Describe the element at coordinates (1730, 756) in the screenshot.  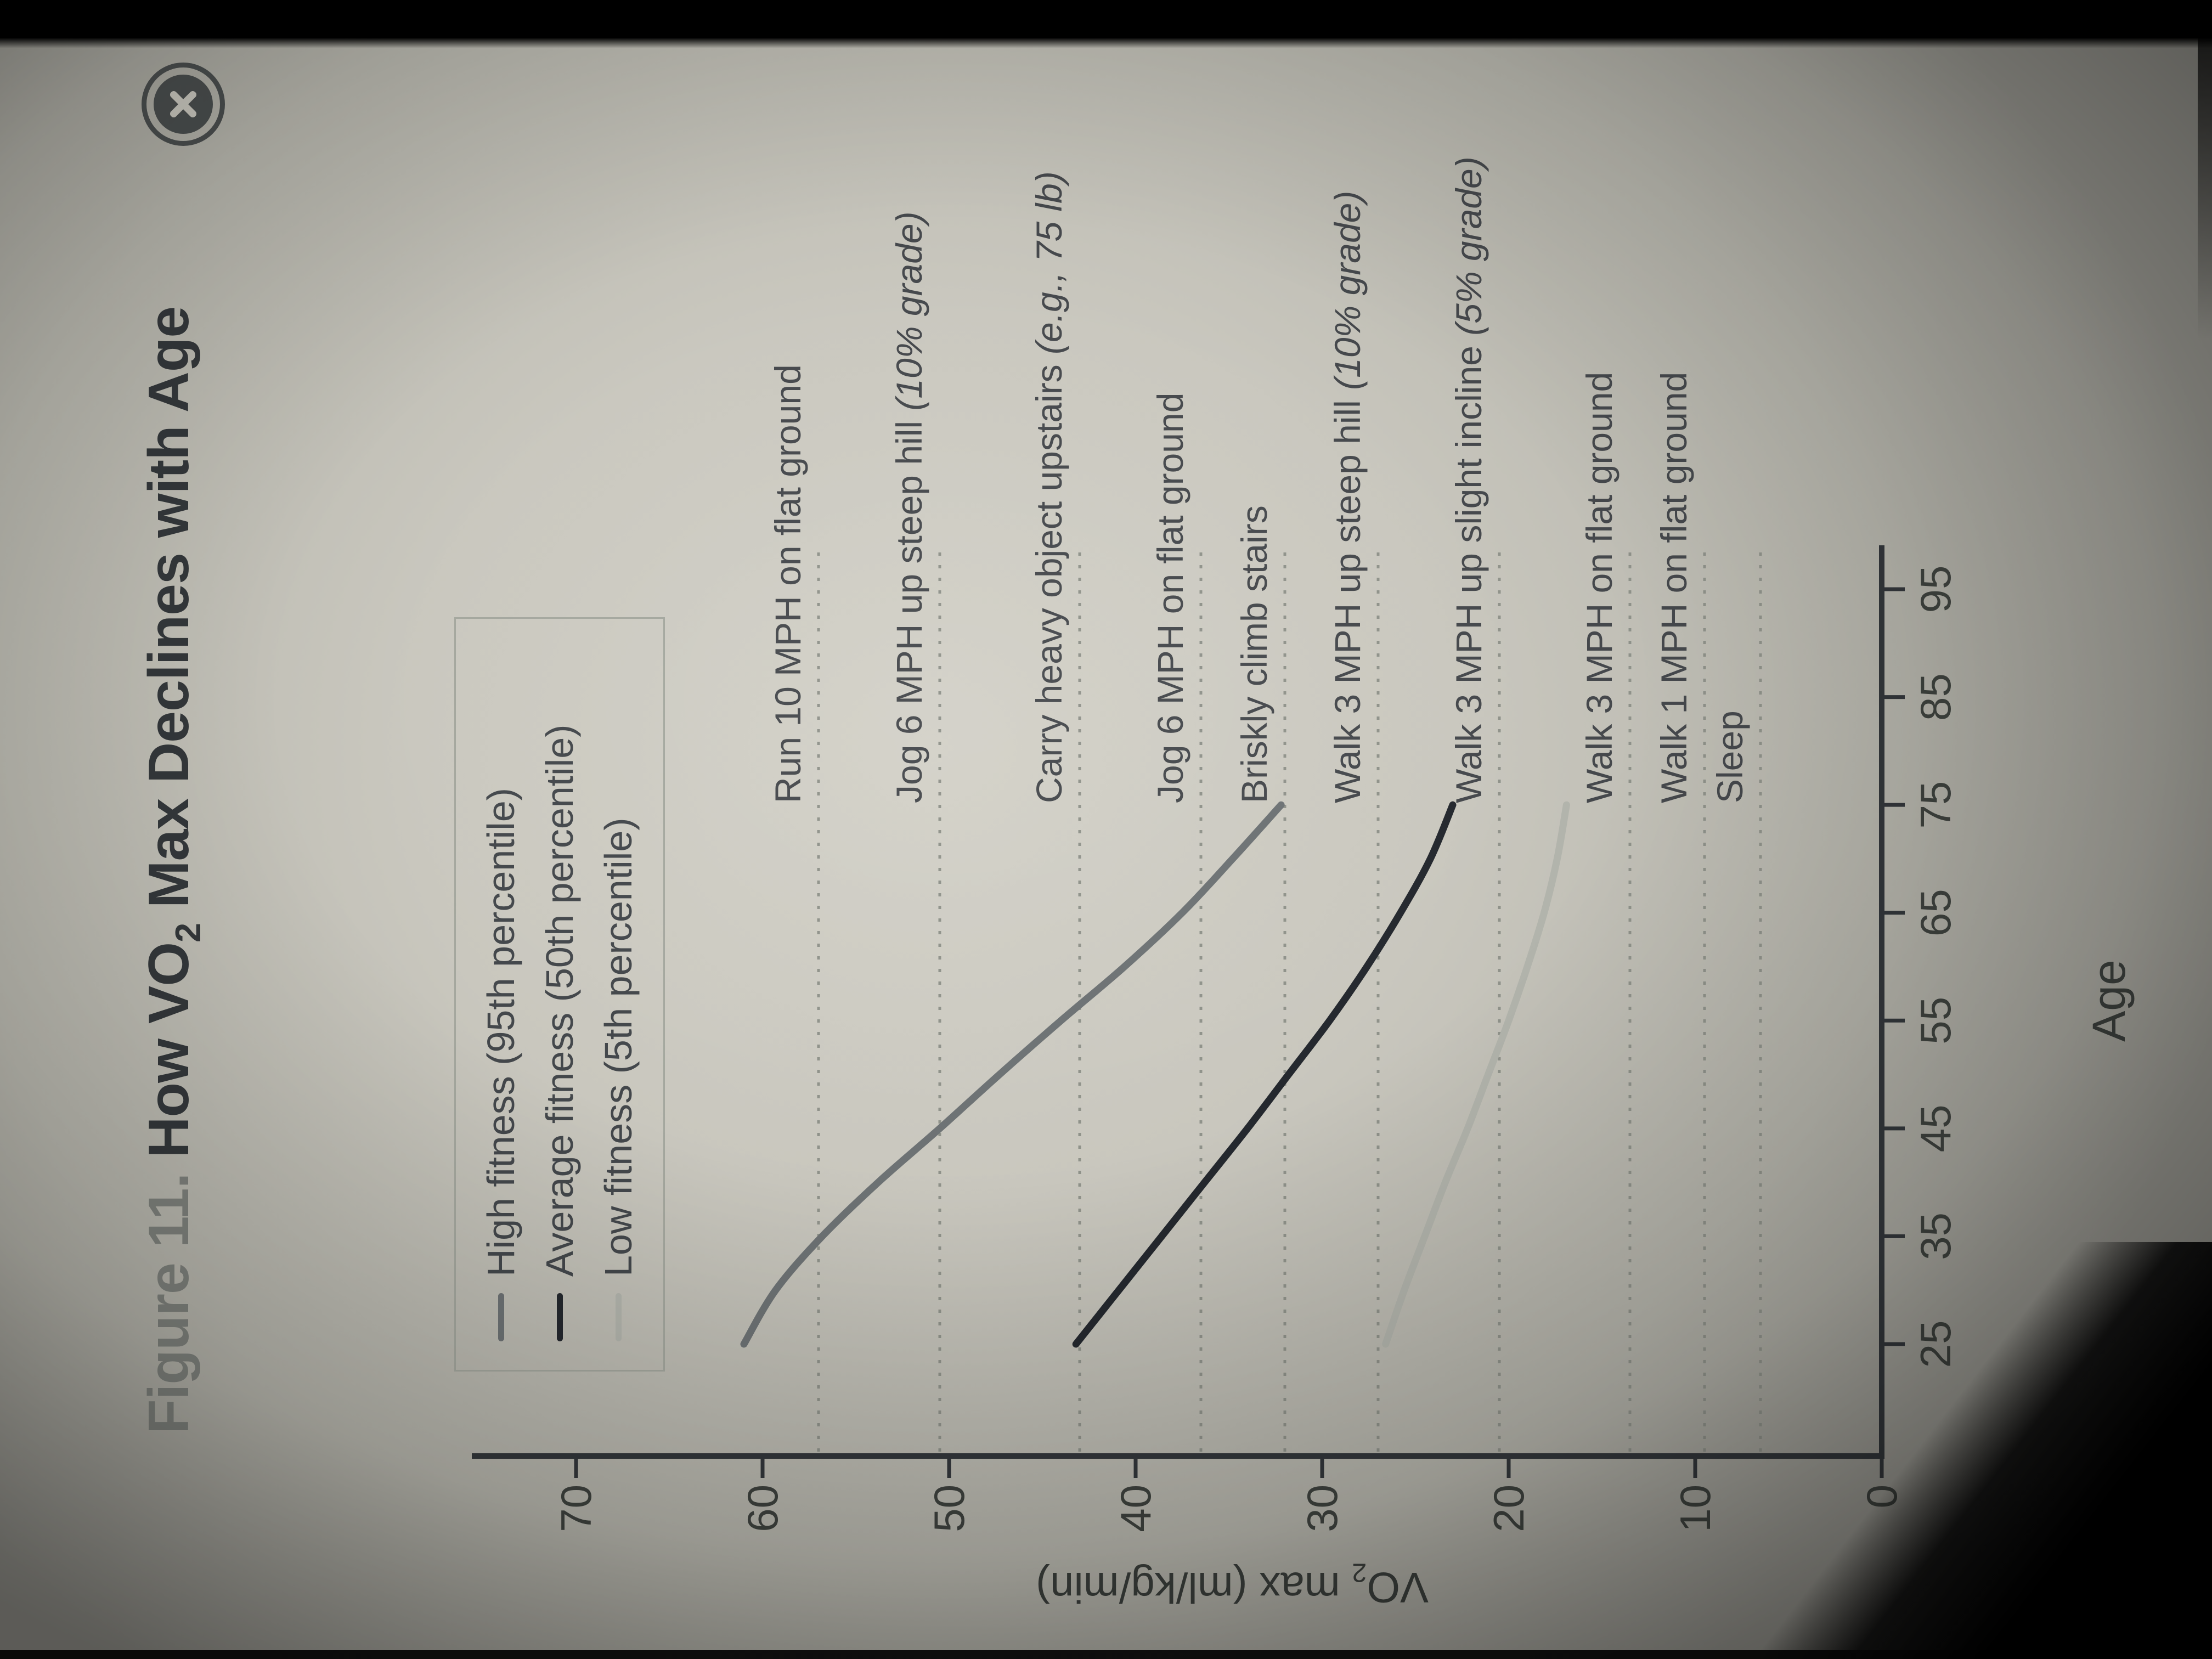
I see `reference-label-9: Sleep` at that location.